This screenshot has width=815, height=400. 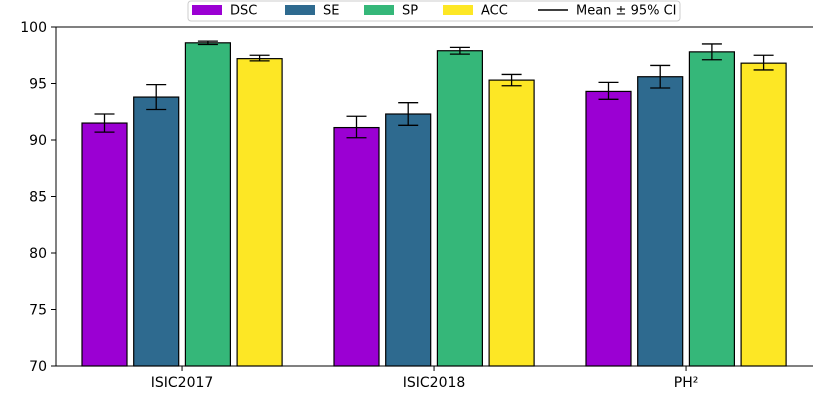 I want to click on legend-label-ci: Mean ± 95% CI, so click(x=626, y=11).